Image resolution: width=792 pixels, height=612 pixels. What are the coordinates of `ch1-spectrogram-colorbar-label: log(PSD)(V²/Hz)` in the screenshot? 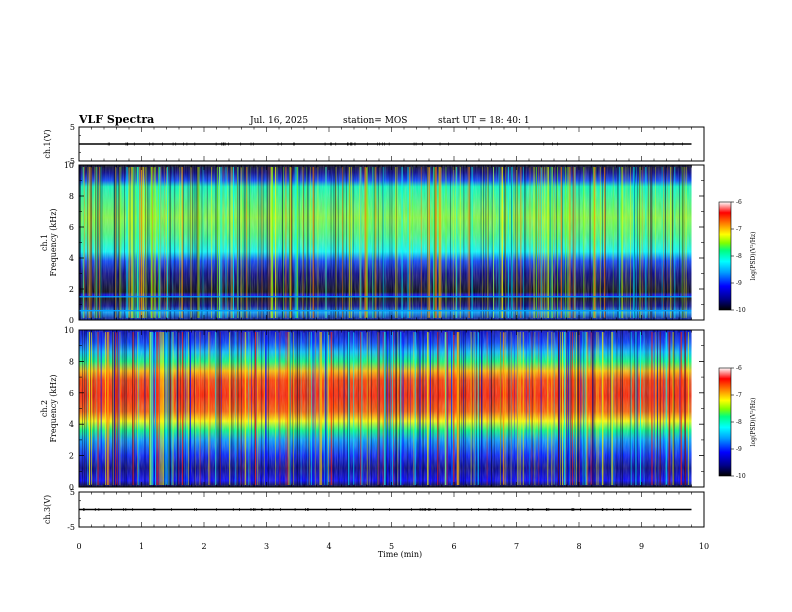 It's located at (753, 256).